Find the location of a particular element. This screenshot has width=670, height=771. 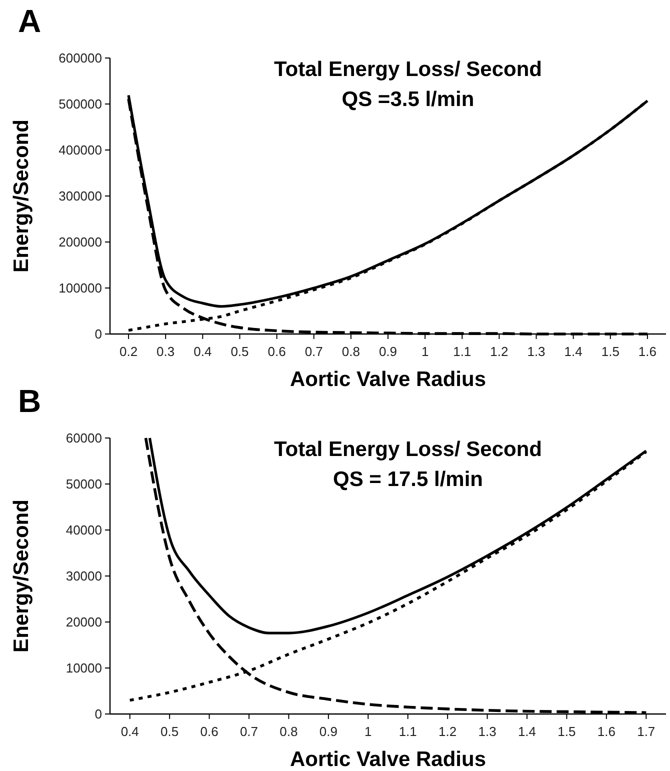

y-tick-label: 300000 is located at coordinates (80, 196).